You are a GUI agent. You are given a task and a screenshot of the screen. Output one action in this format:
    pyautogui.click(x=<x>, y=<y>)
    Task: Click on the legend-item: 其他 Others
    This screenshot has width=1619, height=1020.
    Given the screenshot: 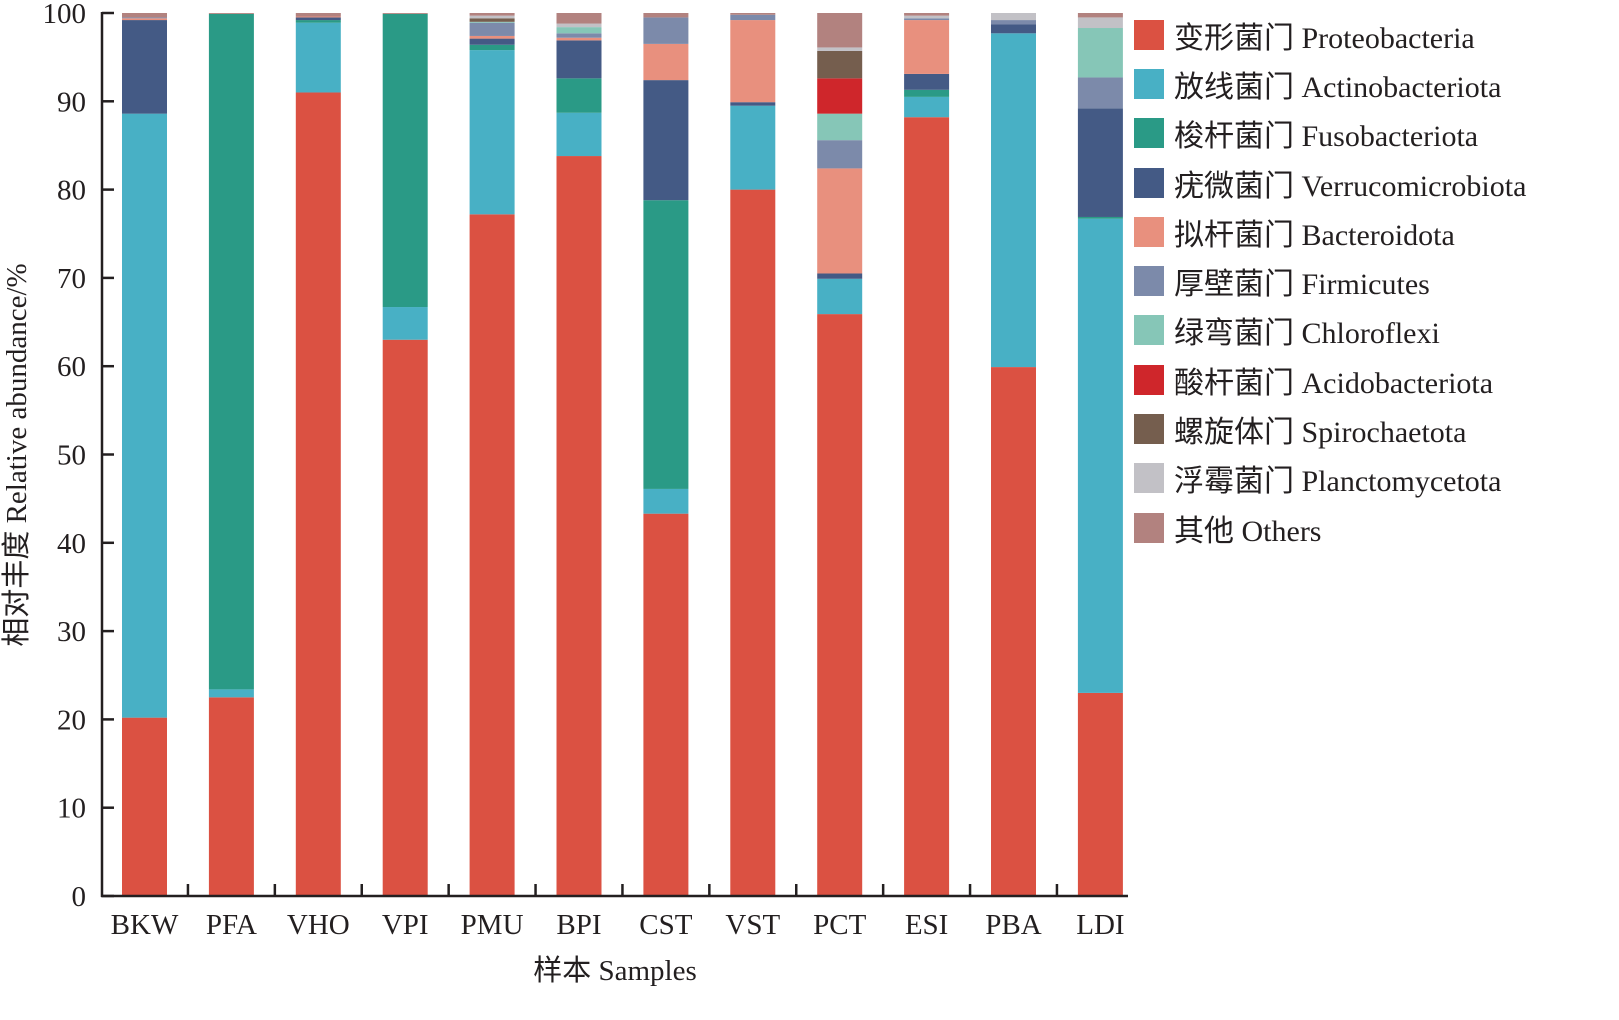 What is the action you would take?
    pyautogui.click(x=1330, y=527)
    